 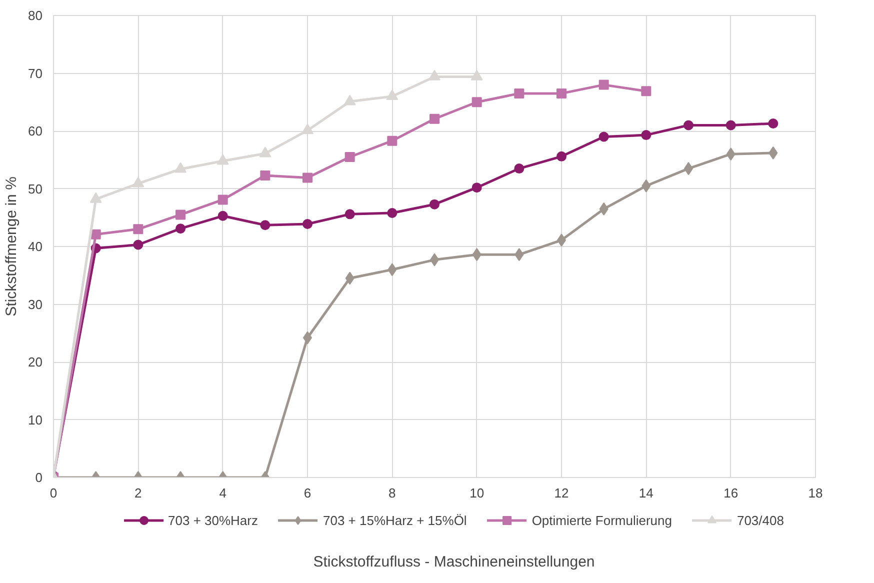 What do you see at coordinates (815, 493) in the screenshot?
I see `x-tick-label: 18` at bounding box center [815, 493].